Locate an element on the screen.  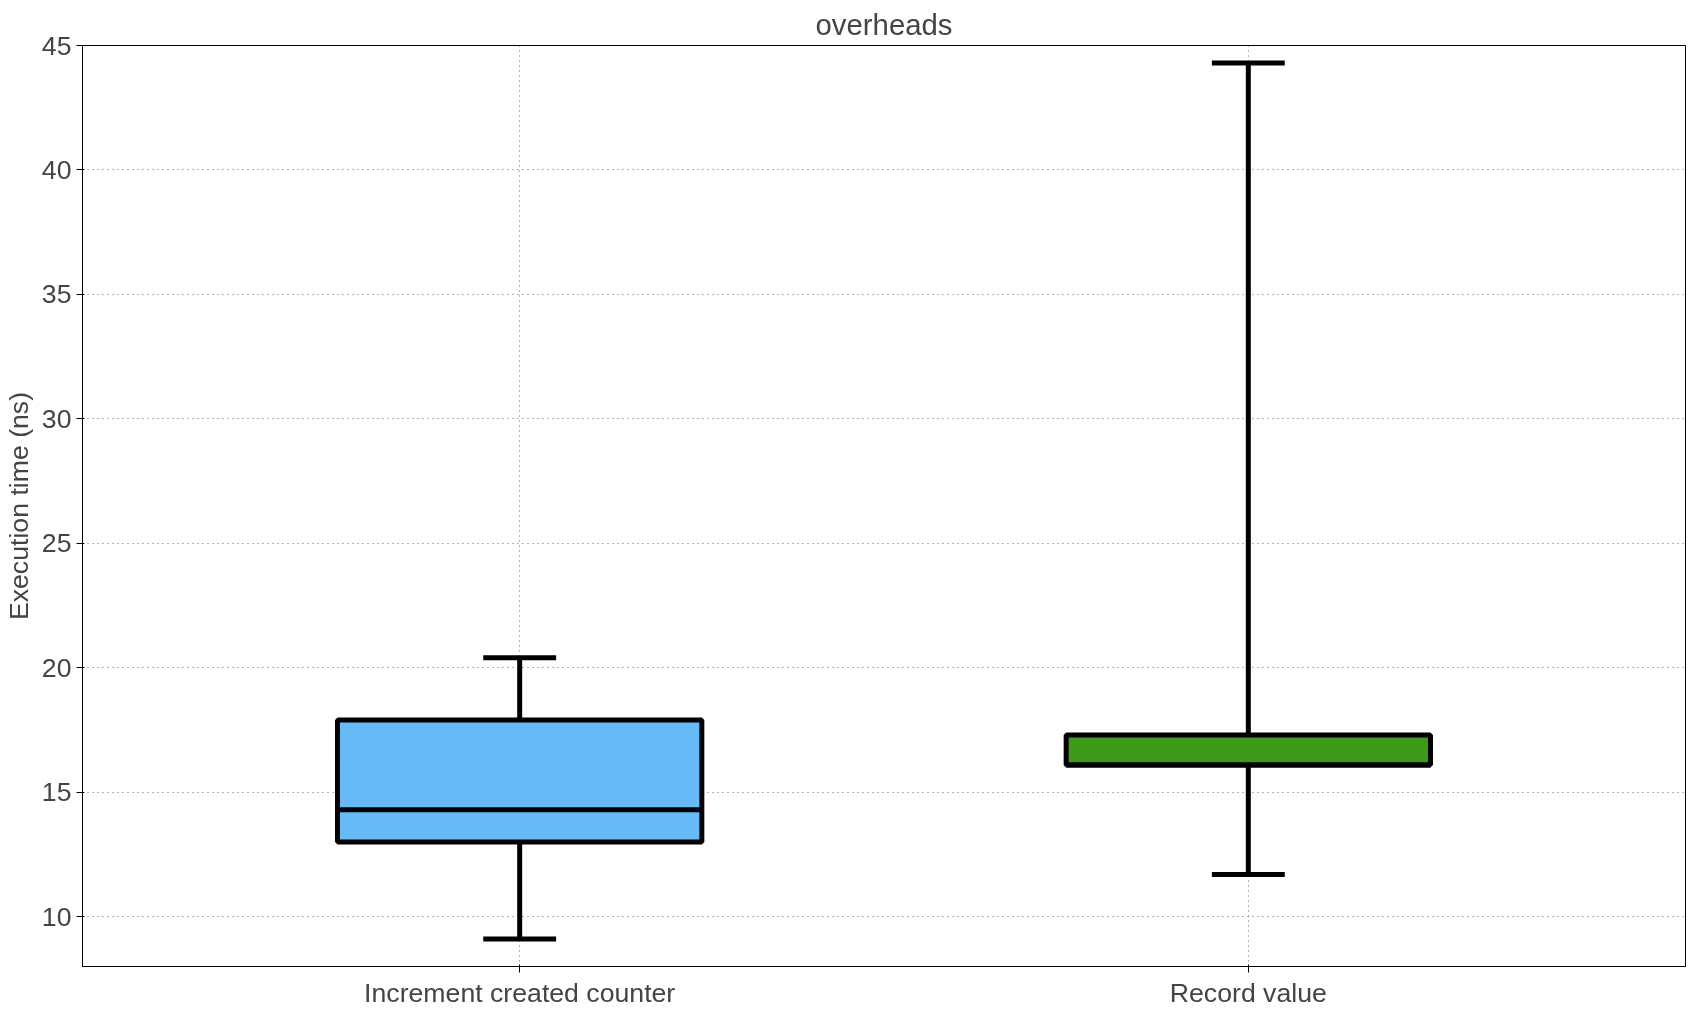
y-tick-label: 30 is located at coordinates (56, 418).